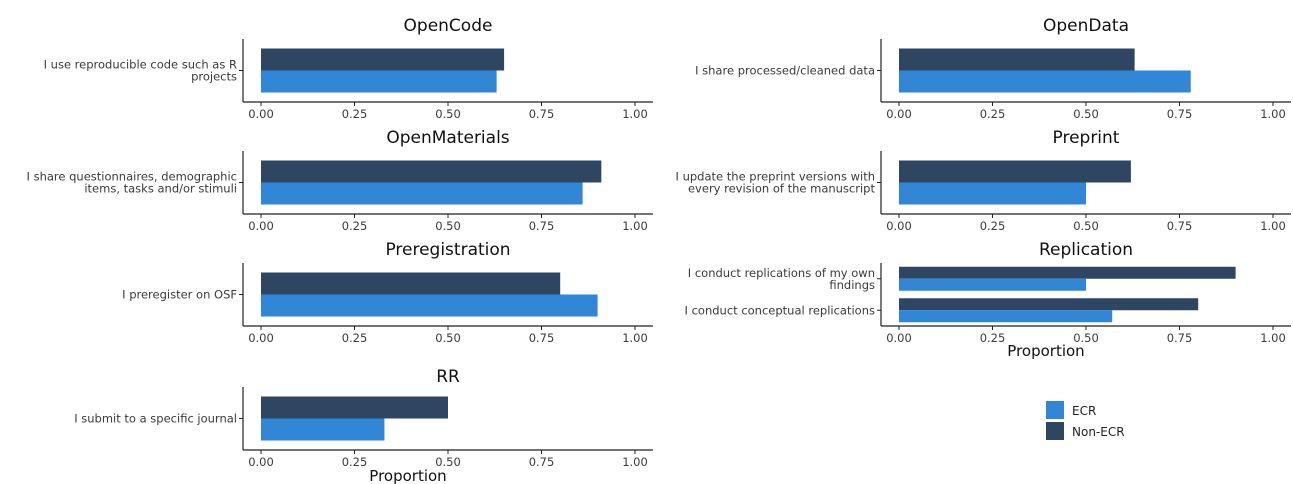 This screenshot has width=1293, height=484. I want to click on category-label: I preregister on OSF, so click(179, 295).